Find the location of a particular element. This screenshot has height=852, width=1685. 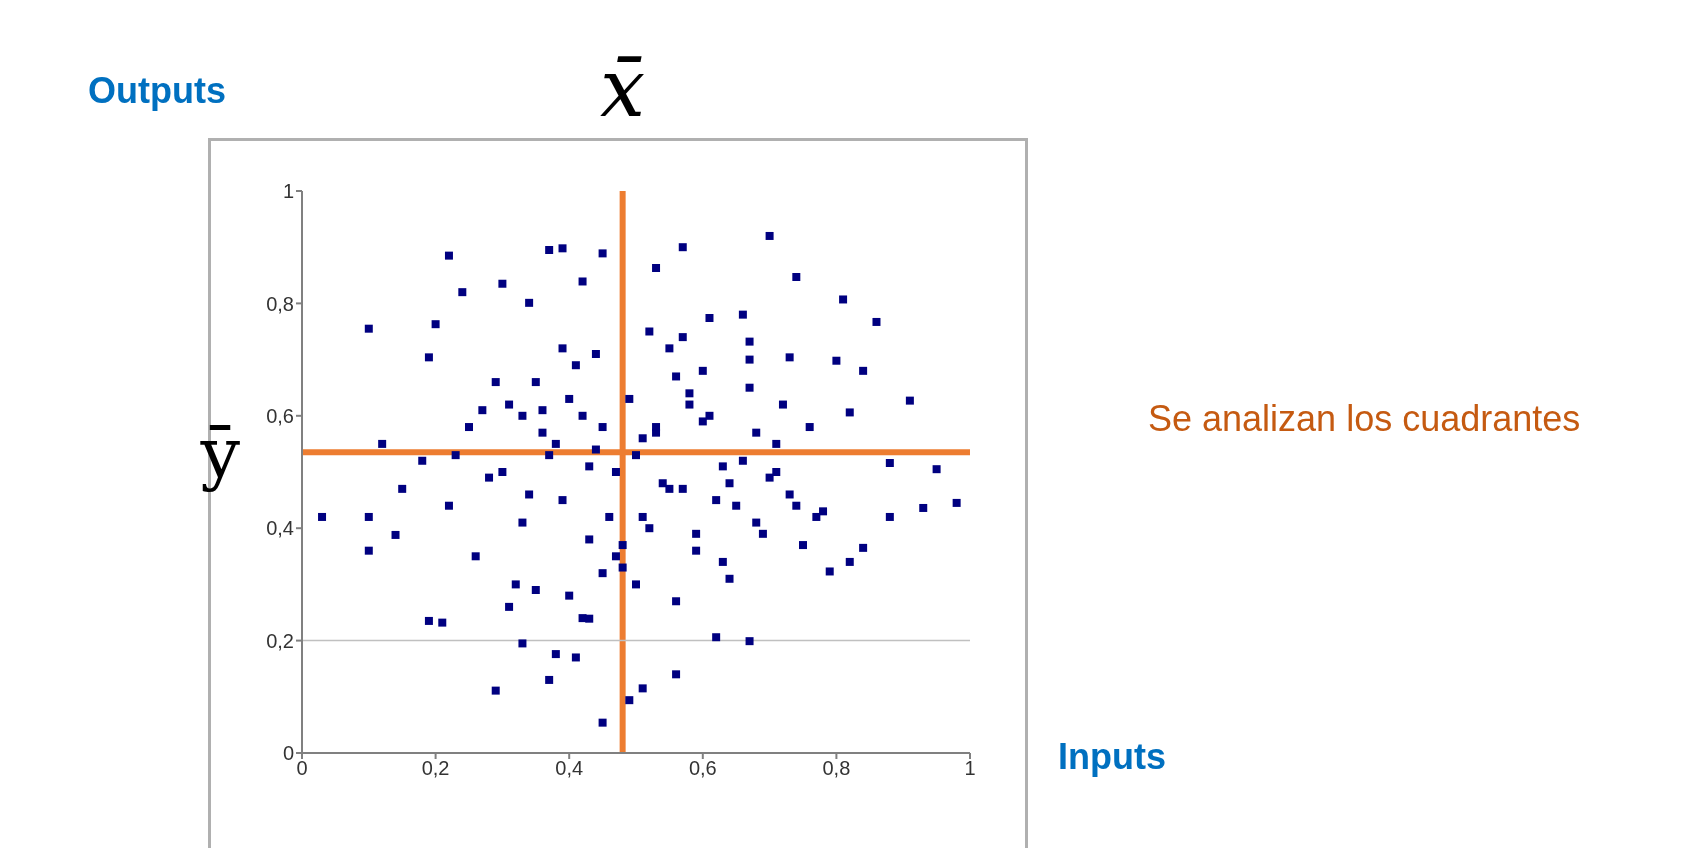

x-tick-label: 0,4 is located at coordinates (569, 768).